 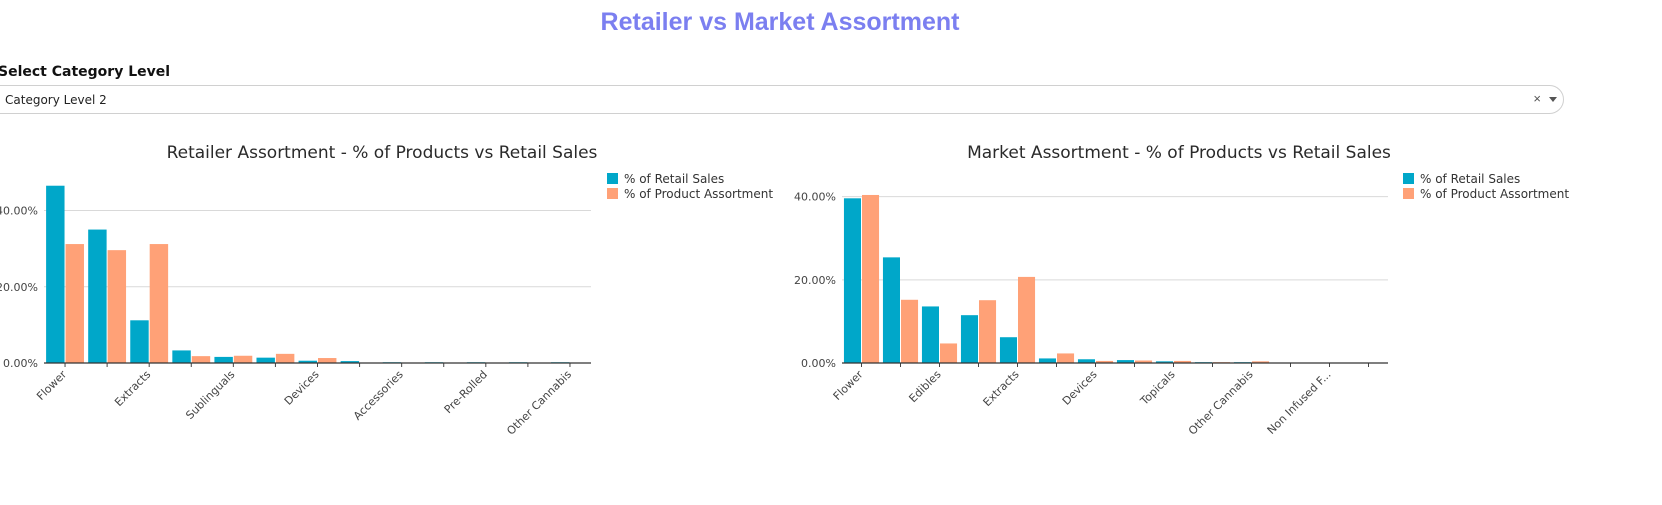 What do you see at coordinates (1001, 388) in the screenshot?
I see `market-x-tick-label: Extracts` at bounding box center [1001, 388].